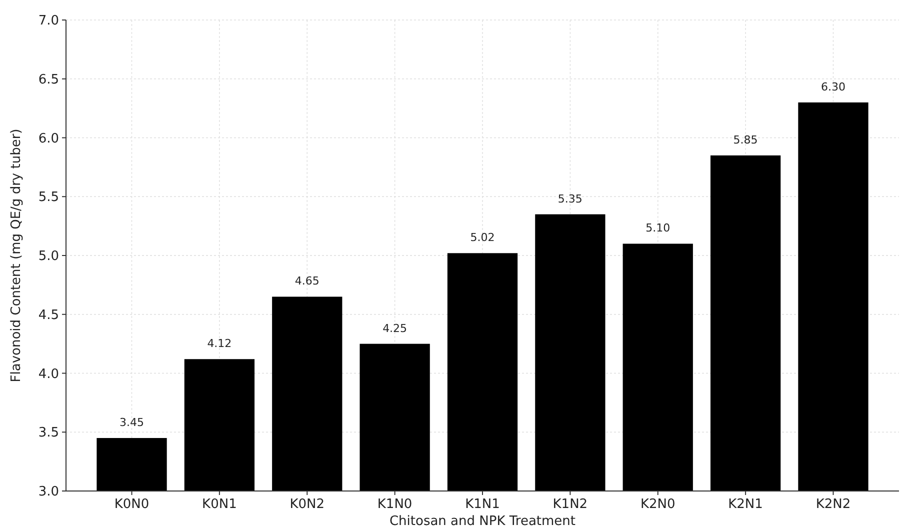 Image resolution: width=903 pixels, height=528 pixels. Describe the element at coordinates (48, 315) in the screenshot. I see `y-tick-label: 4.5` at that location.